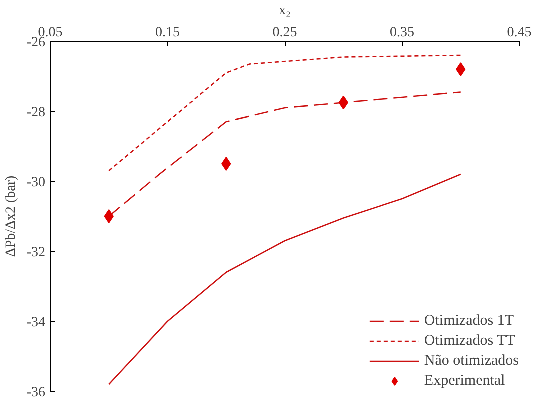 The height and width of the screenshot is (405, 559). What do you see at coordinates (36, 183) in the screenshot?
I see `y-tick-label: -30` at bounding box center [36, 183].